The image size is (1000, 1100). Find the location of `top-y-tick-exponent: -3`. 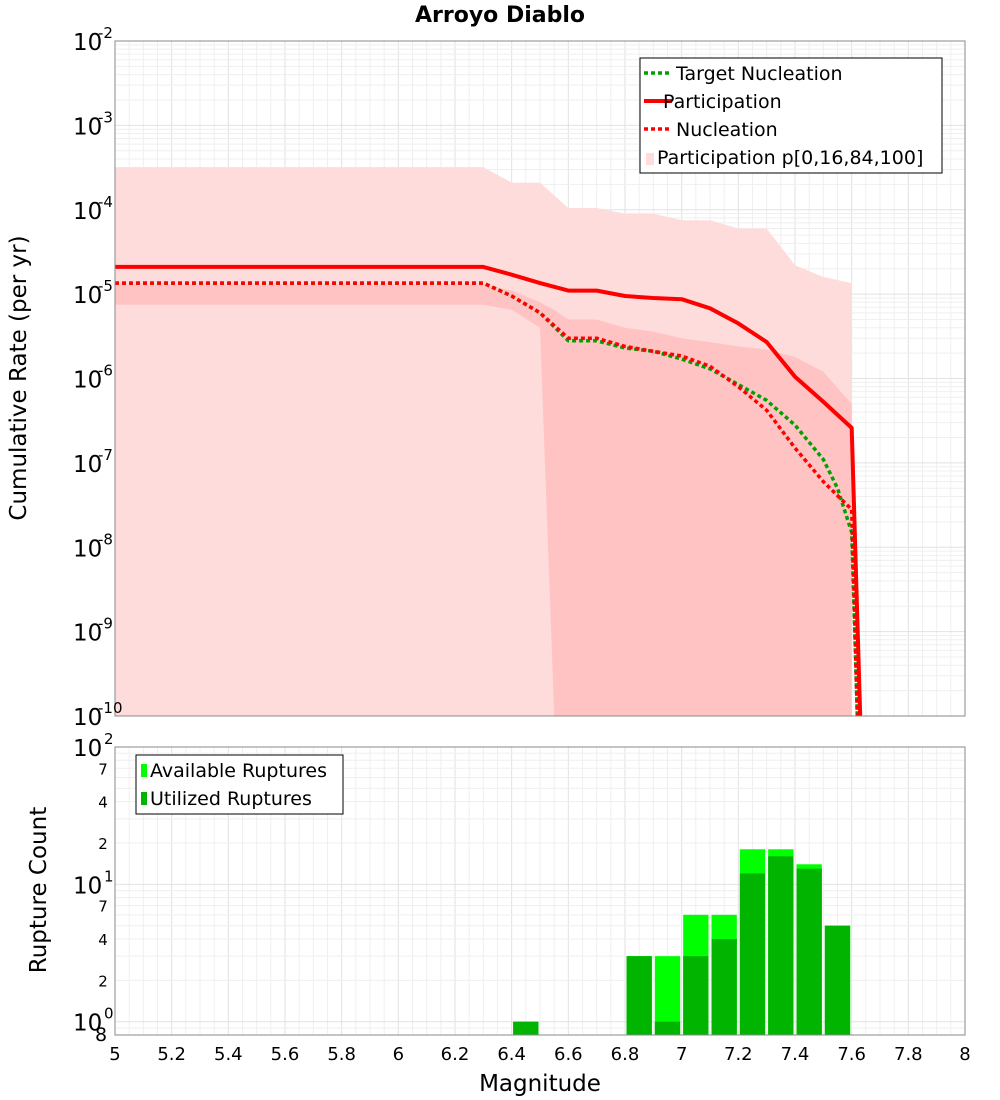

top-y-tick-exponent: -3 is located at coordinates (105, 117).